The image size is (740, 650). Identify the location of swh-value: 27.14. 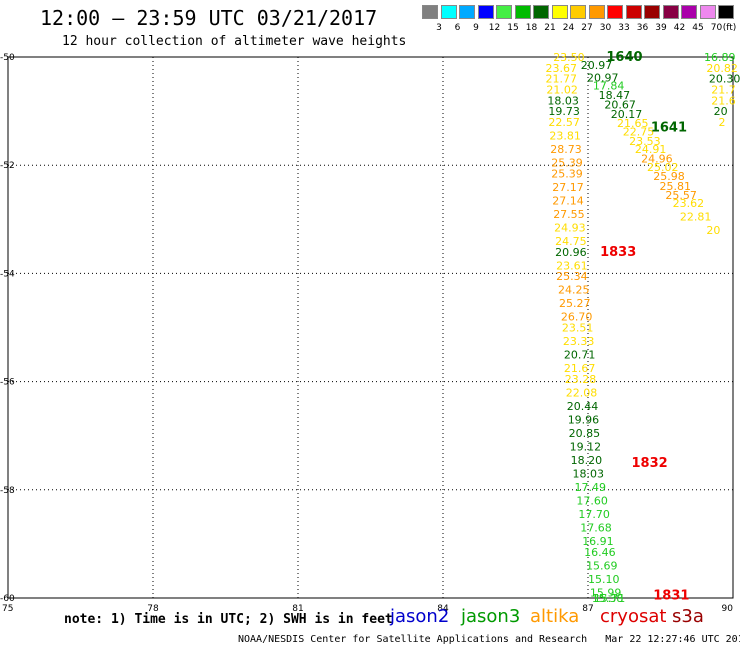
(568, 200).